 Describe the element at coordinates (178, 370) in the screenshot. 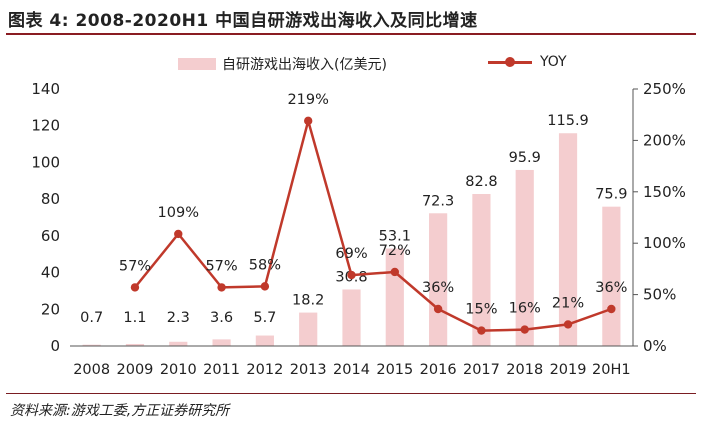

I see `x-axis-tick-label: 2010` at that location.